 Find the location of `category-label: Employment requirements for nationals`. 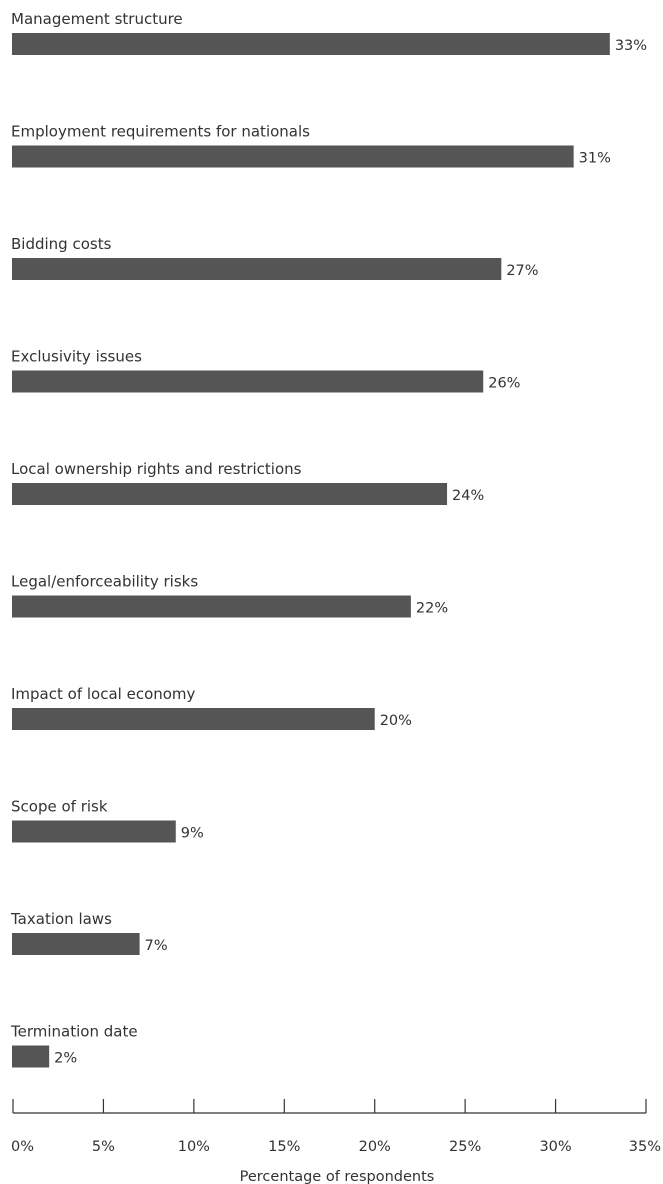

category-label: Employment requirements for nationals is located at coordinates (160, 132).